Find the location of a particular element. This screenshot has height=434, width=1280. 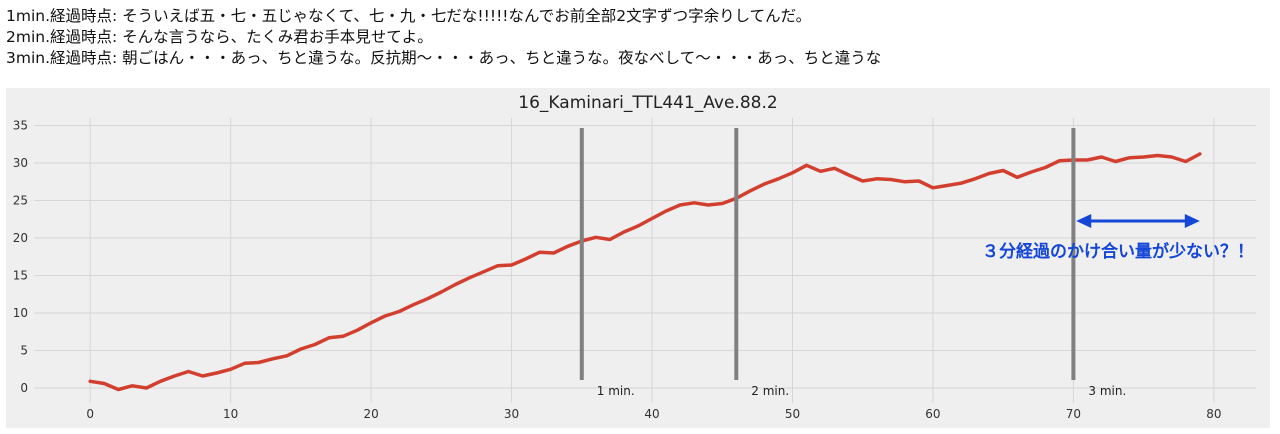

annotation-arrow-head-left is located at coordinates (1084, 221).